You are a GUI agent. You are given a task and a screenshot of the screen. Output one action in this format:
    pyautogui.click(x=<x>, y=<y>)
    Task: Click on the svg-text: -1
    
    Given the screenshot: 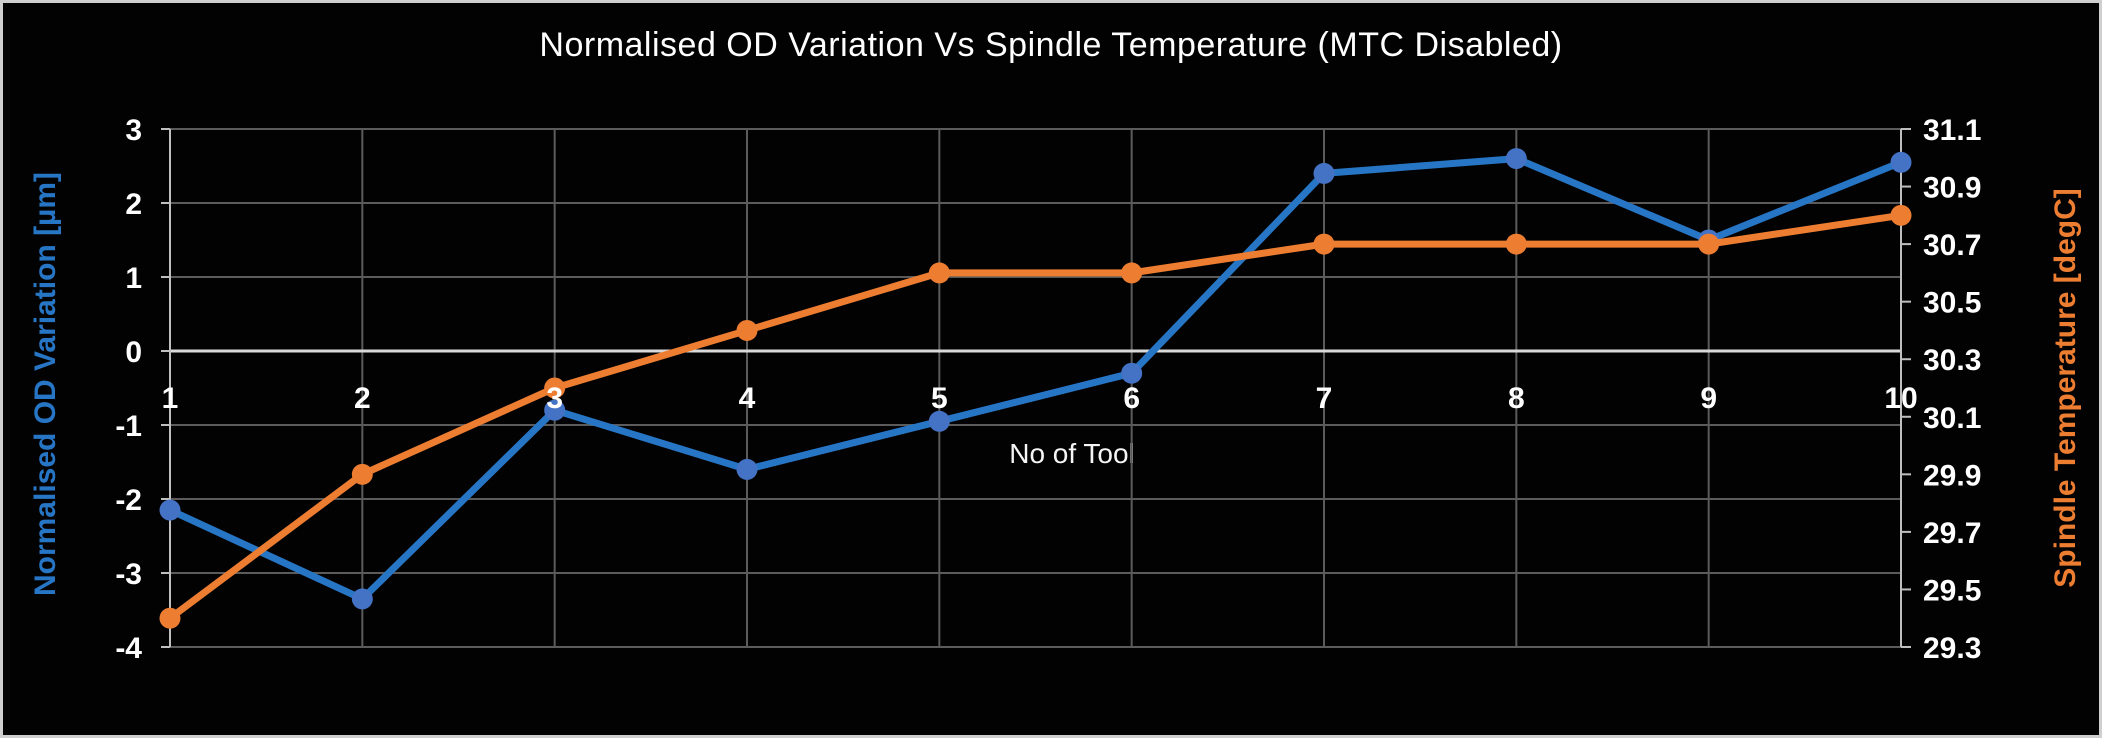 What is the action you would take?
    pyautogui.click(x=128, y=426)
    